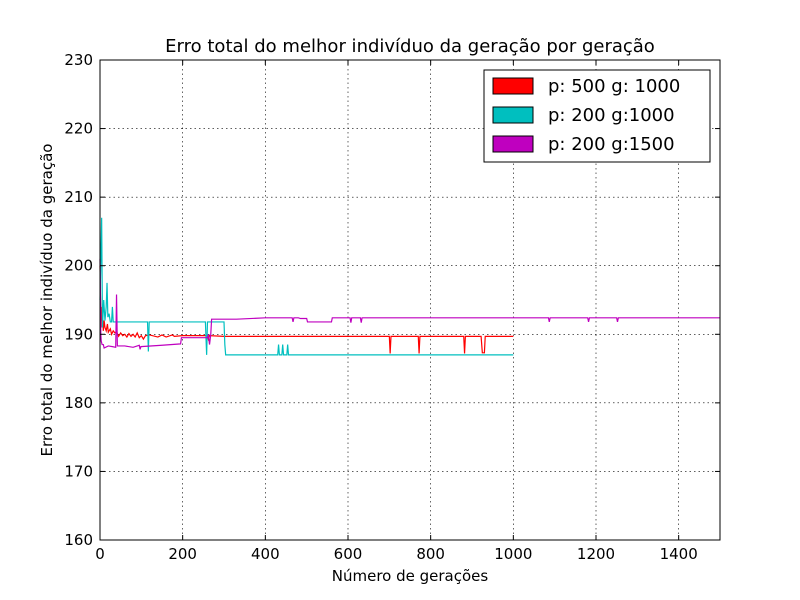 The height and width of the screenshot is (600, 800). Describe the element at coordinates (78, 197) in the screenshot. I see `y-tick-label: 210` at that location.